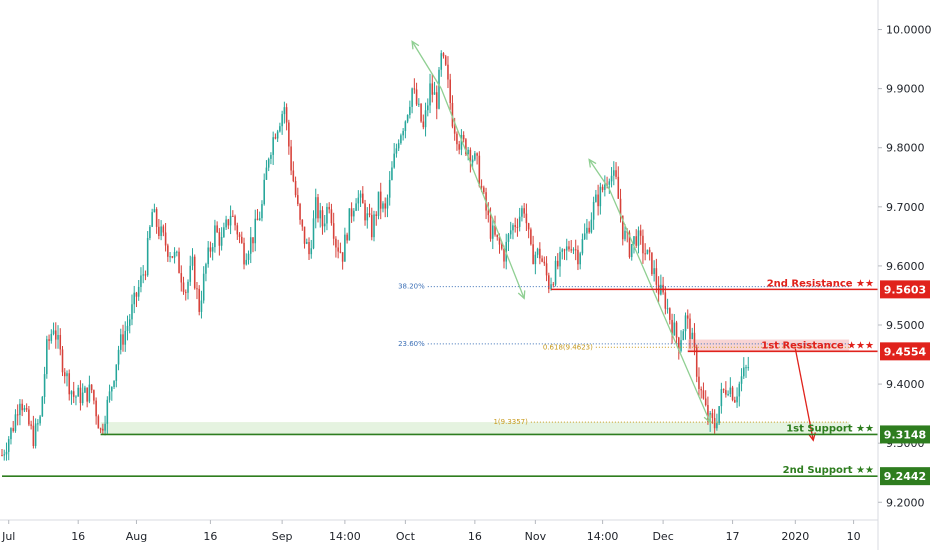 The height and width of the screenshot is (550, 932). I want to click on price-tick-label: 9.2000, so click(905, 502).